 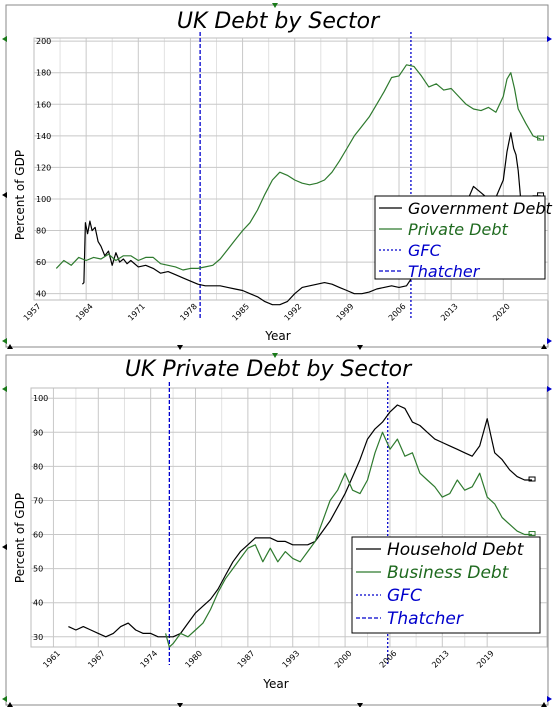 What do you see at coordinates (43, 104) in the screenshot?
I see `y-tick-label: 160` at bounding box center [43, 104].